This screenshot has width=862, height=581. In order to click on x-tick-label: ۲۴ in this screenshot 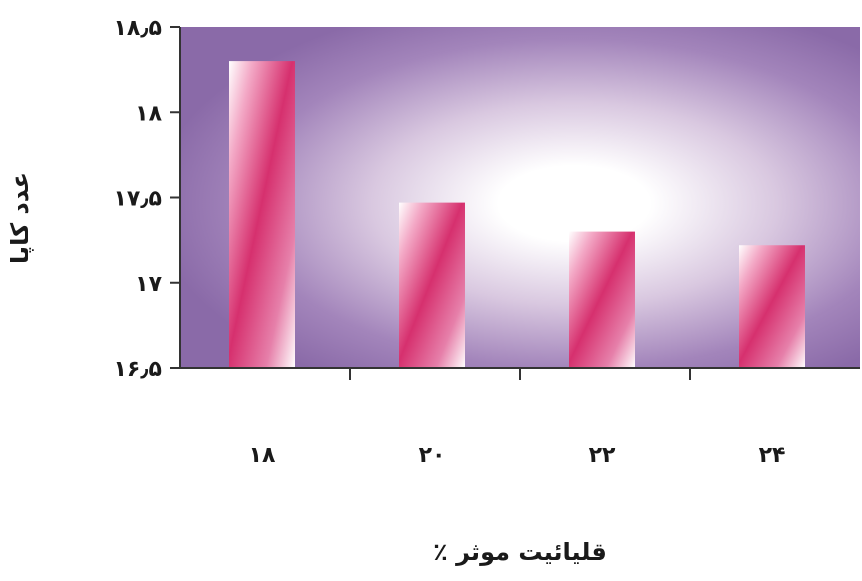, I will do `click(772, 455)`.